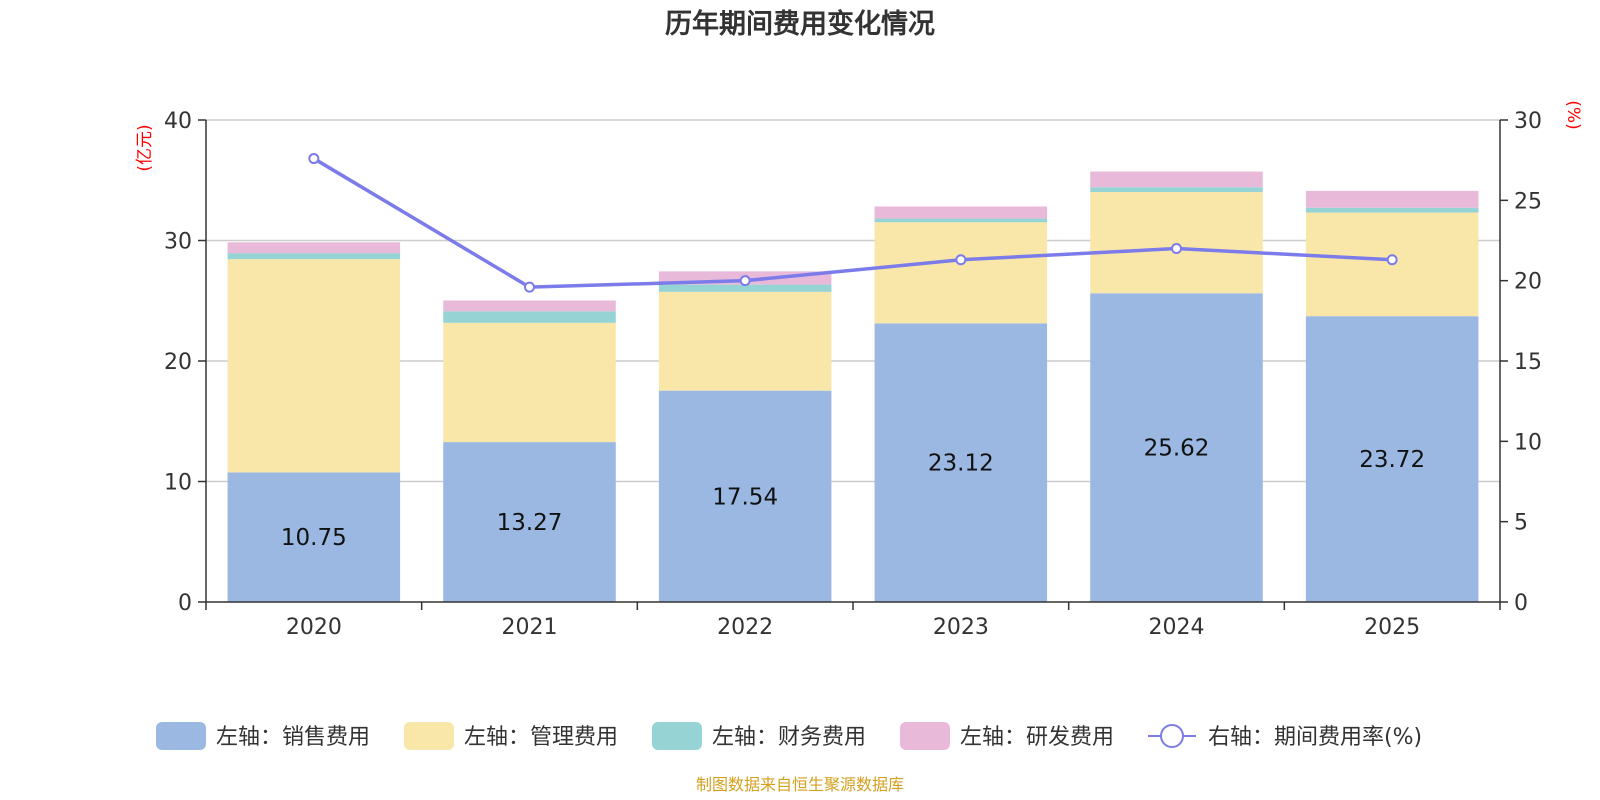 Image resolution: width=1600 pixels, height=800 pixels. I want to click on bar-segment-s0-c0, so click(314, 537).